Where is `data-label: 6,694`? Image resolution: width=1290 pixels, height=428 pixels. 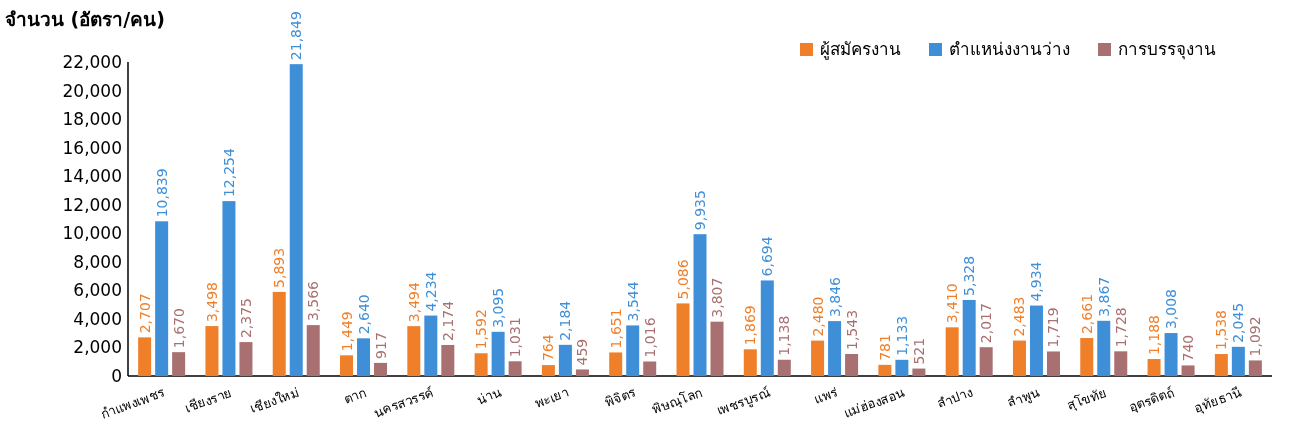 data-label: 6,694 is located at coordinates (767, 256).